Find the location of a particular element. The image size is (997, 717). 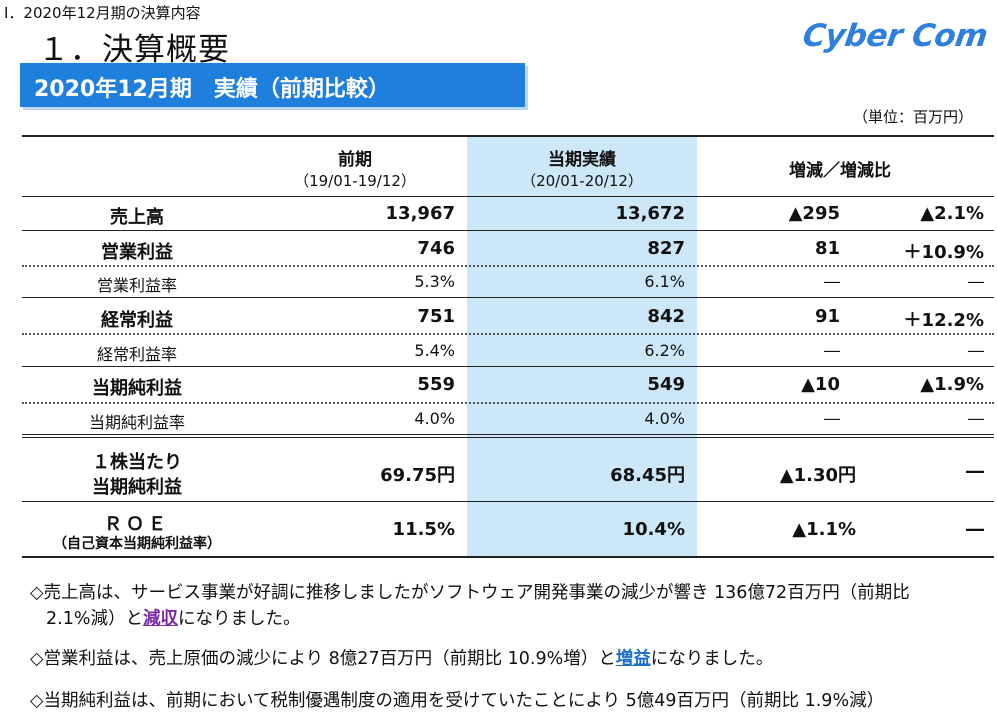

cell-prev: 69.75円 is located at coordinates (417, 475).